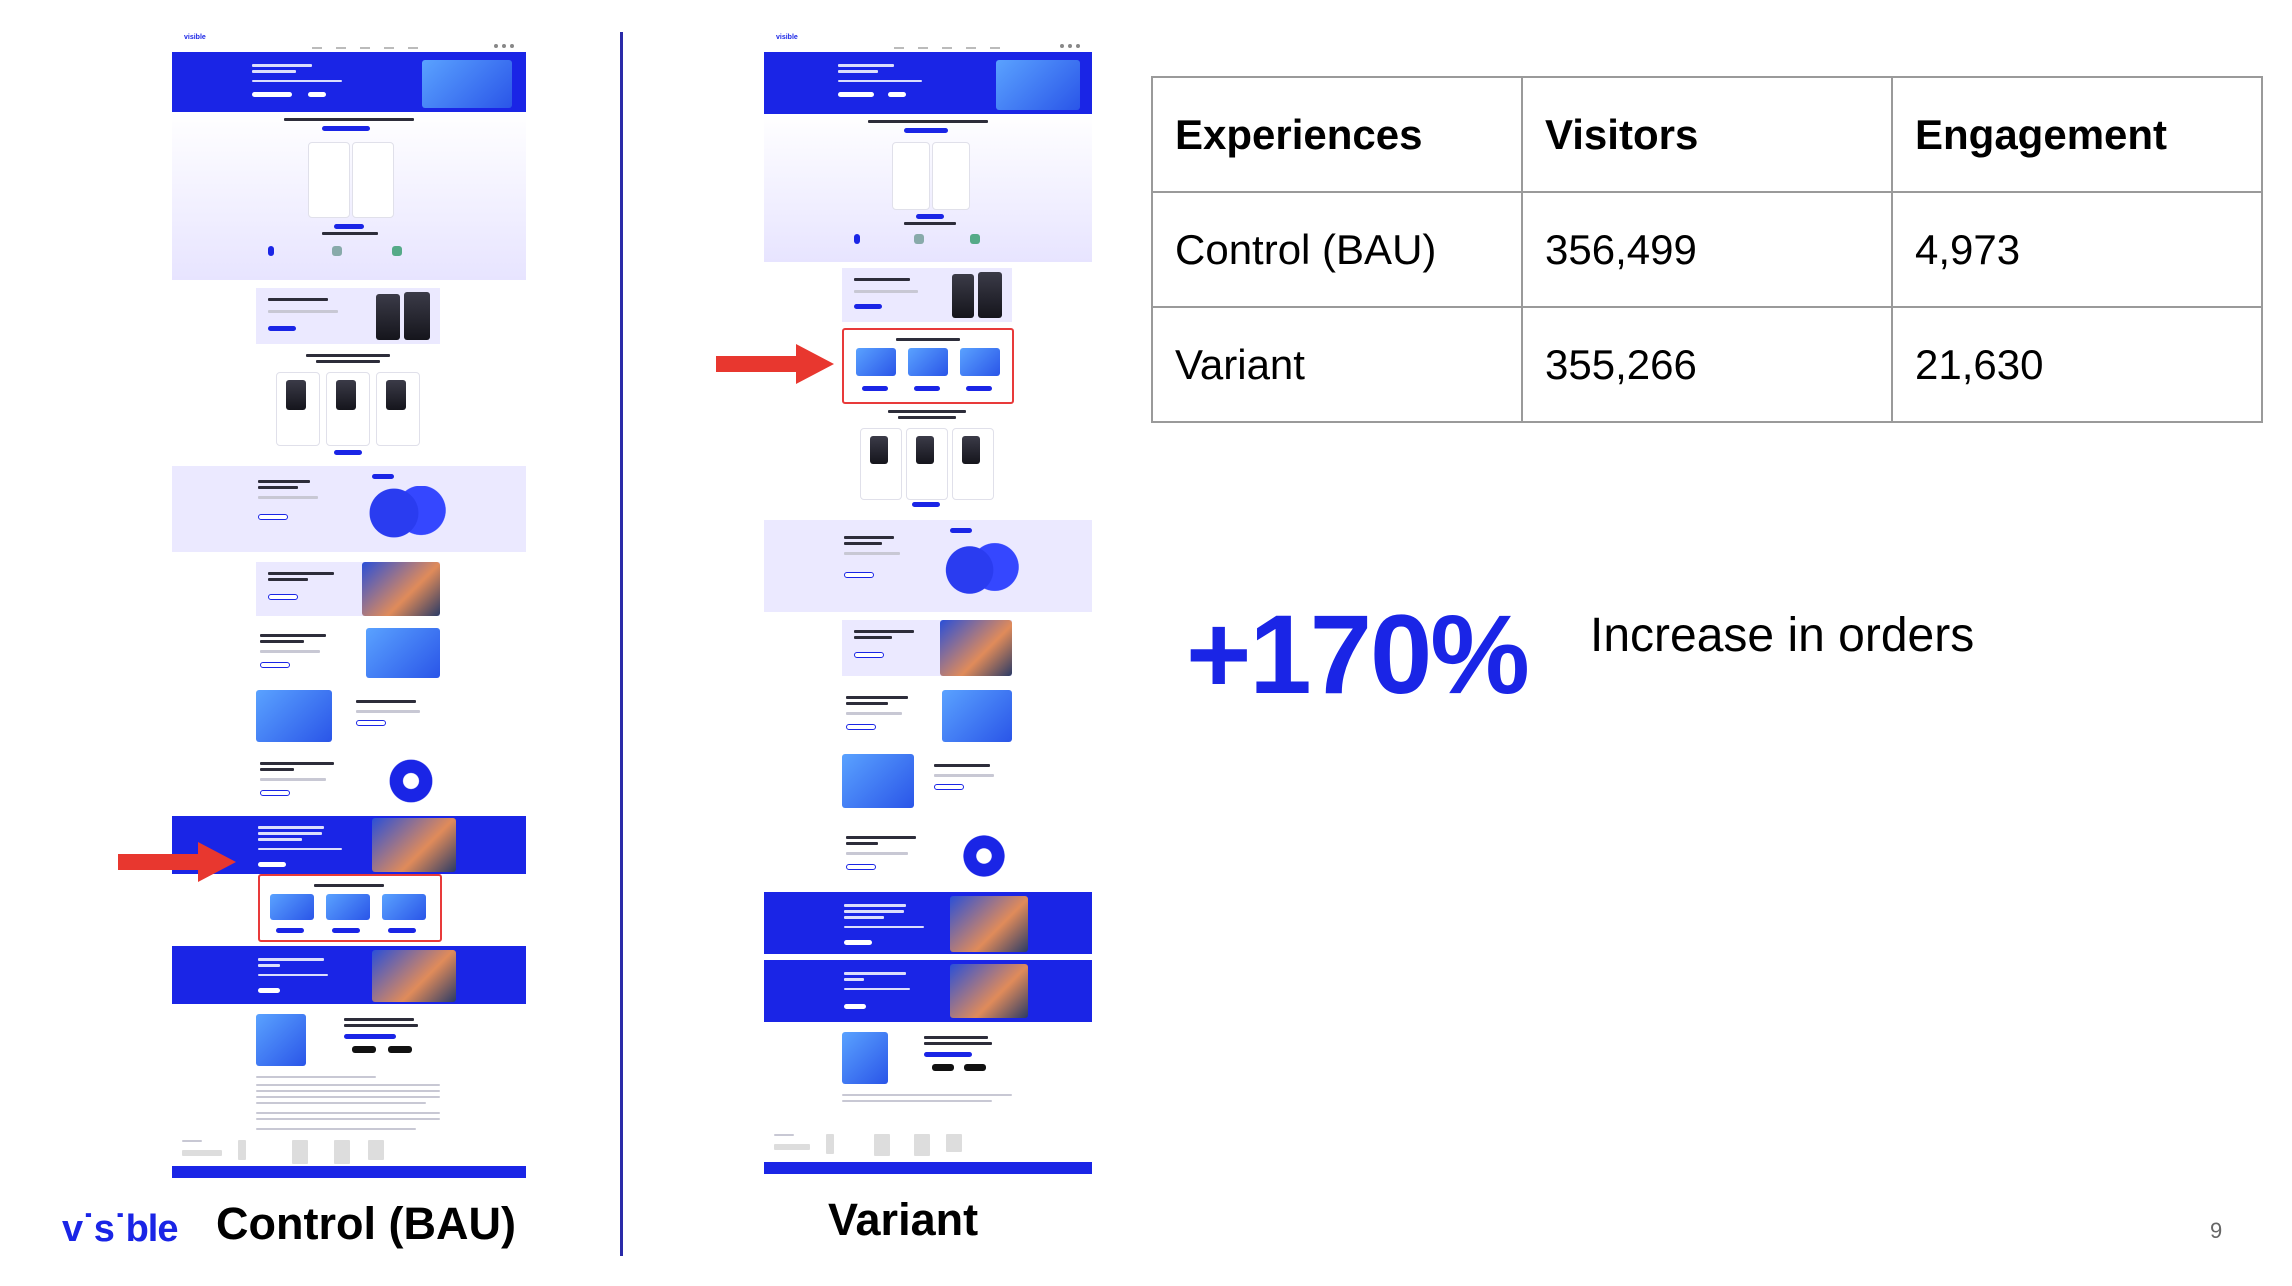 Image resolution: width=2292 pixels, height=1286 pixels. I want to click on variant-trial-section, so click(927, 856).